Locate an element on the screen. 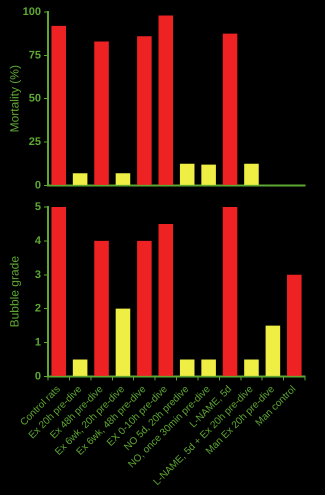 The image size is (325, 495). y-tick-label: 75 is located at coordinates (34, 55).